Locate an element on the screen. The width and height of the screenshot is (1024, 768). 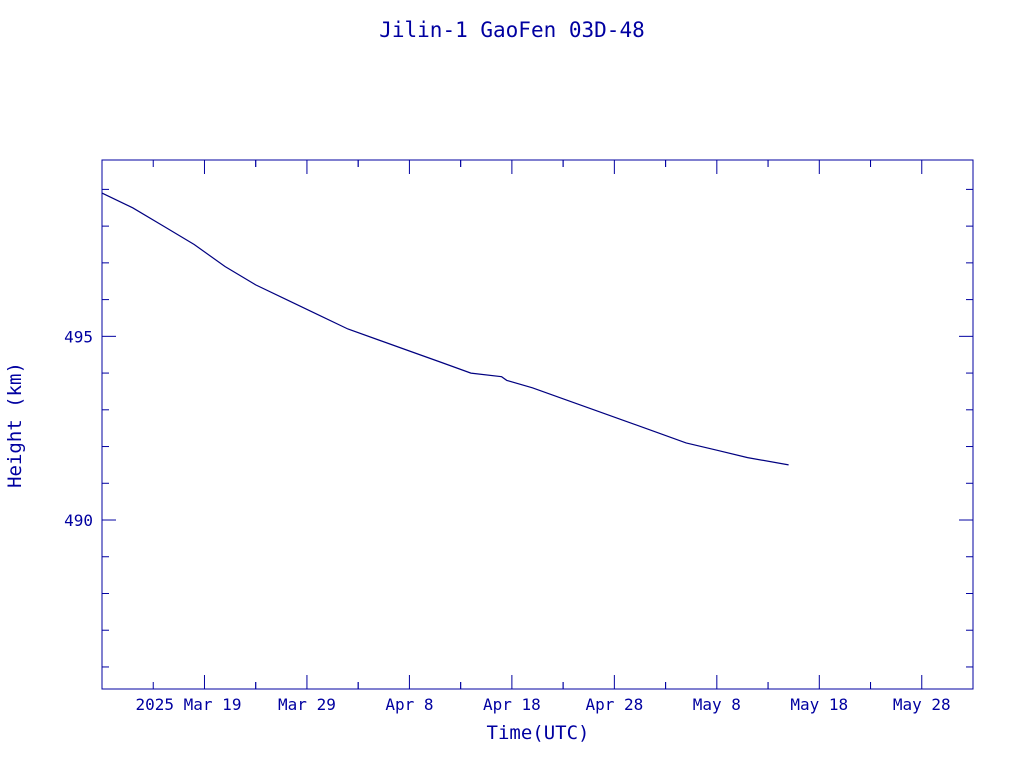
x-tick-label: May 8 is located at coordinates (717, 704).